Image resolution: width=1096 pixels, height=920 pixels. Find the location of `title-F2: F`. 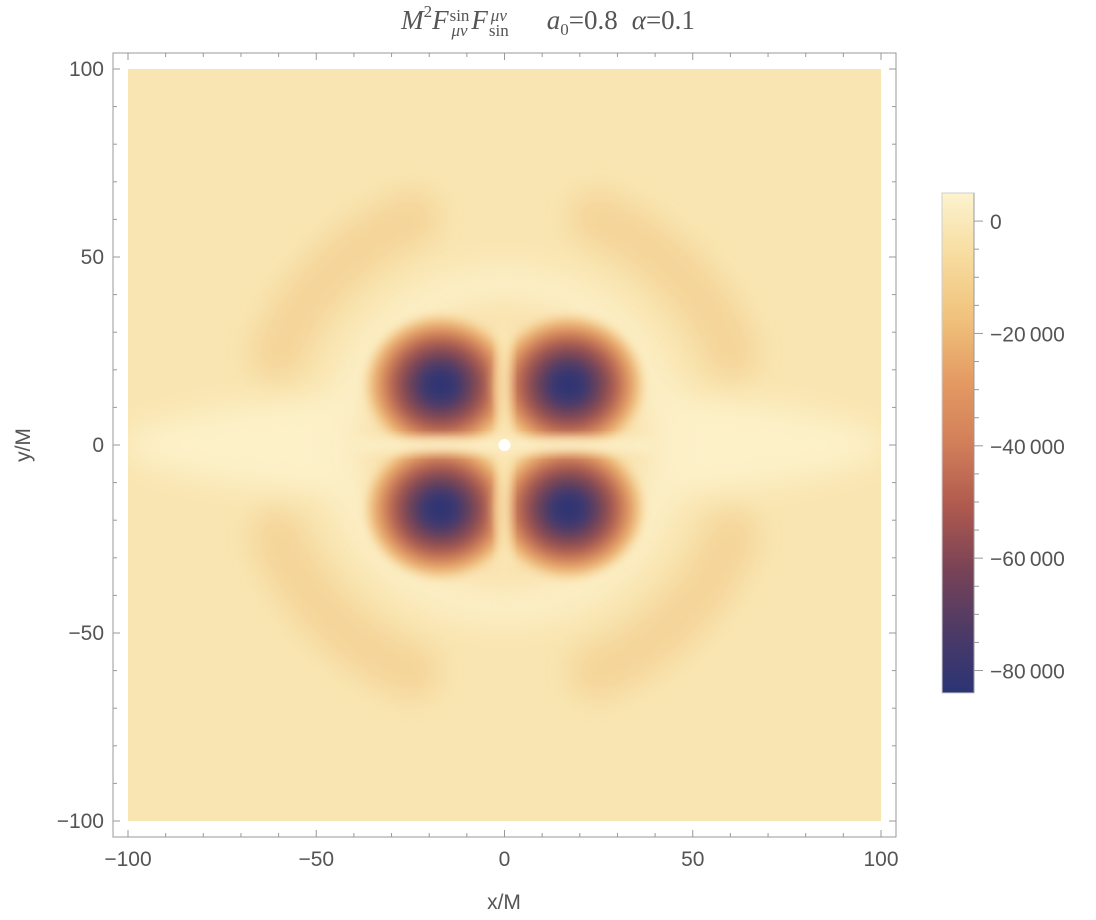

title-F2: F is located at coordinates (479, 20).